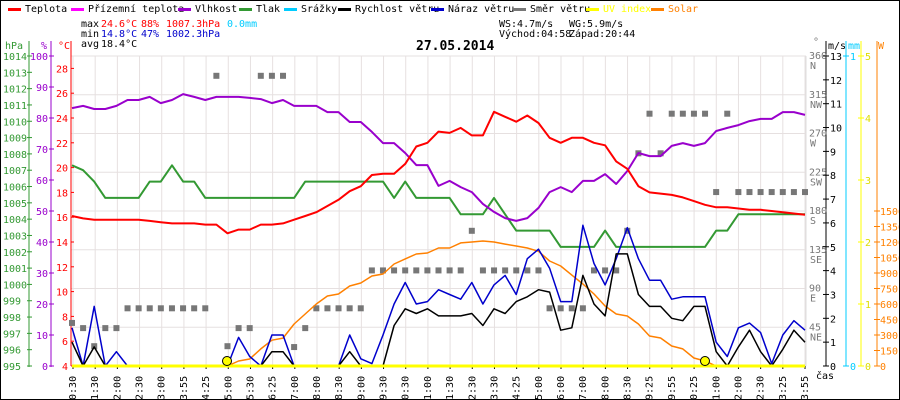 This screenshot has height=400, width=900. I want to click on legend-item: UV index, so click(618, 9).